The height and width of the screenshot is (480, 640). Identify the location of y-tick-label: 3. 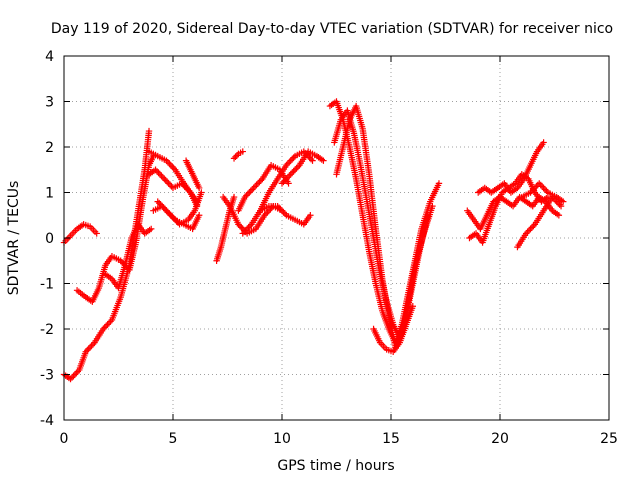
(49, 103).